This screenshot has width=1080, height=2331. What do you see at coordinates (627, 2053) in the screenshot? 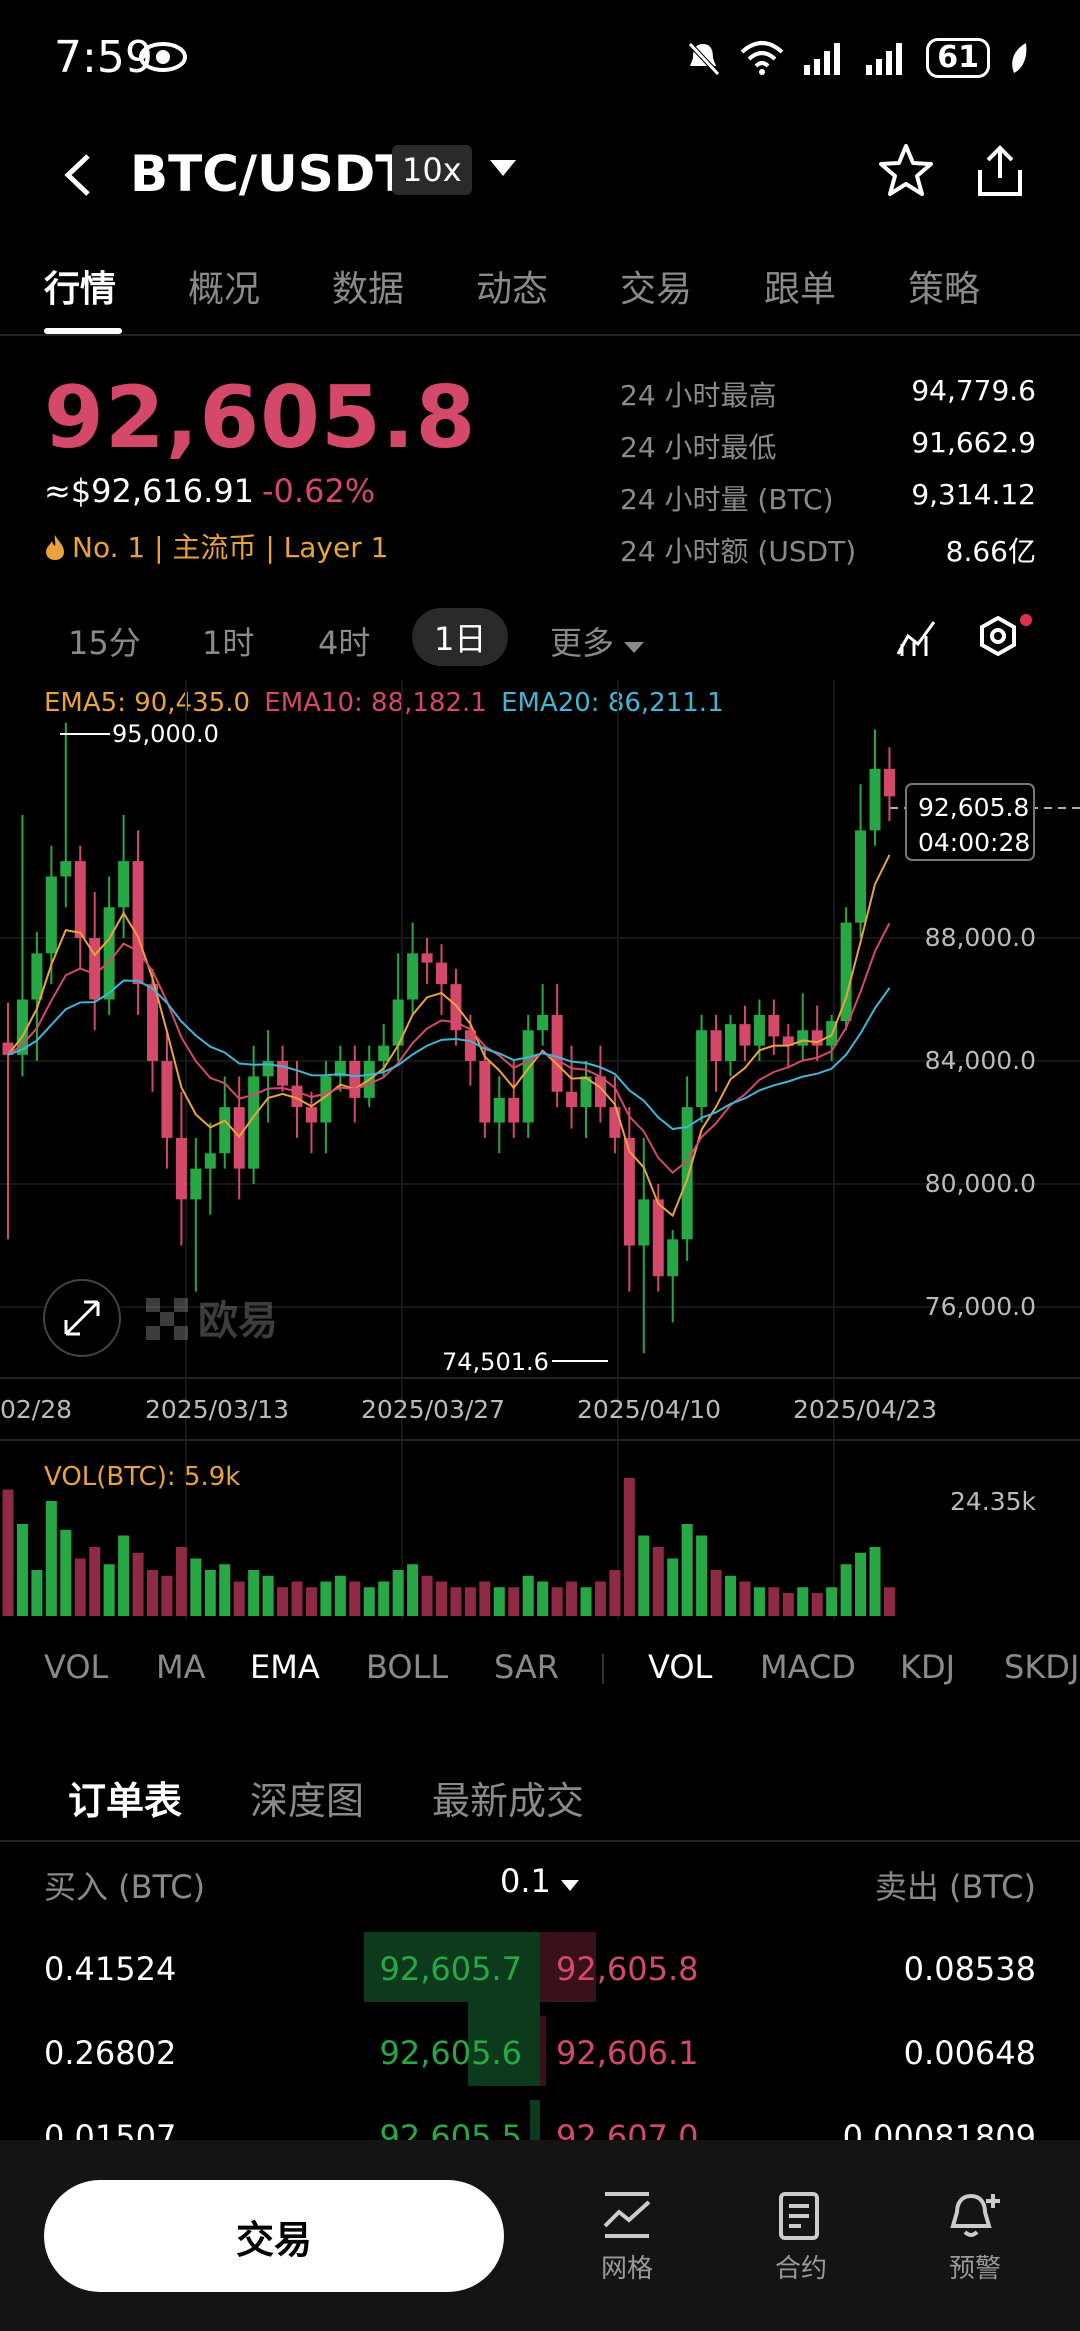
I see `ask-price: 92,606.1` at bounding box center [627, 2053].